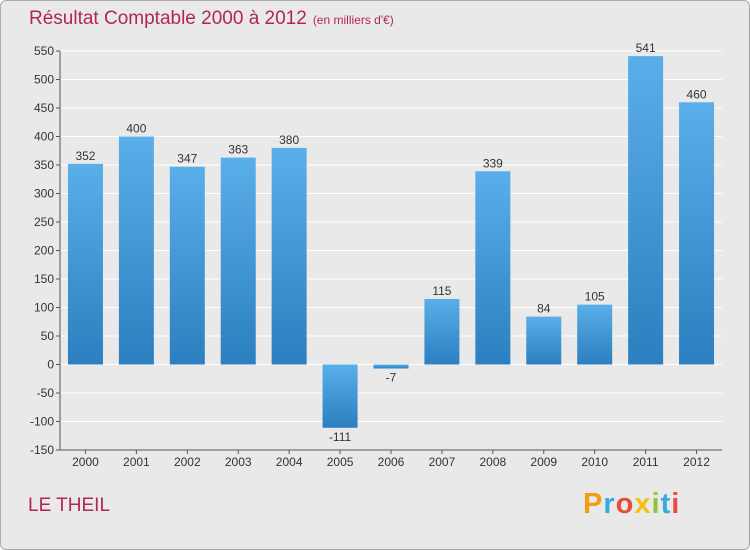 The width and height of the screenshot is (750, 550). Describe the element at coordinates (44, 51) in the screenshot. I see `y-tick-label: 550` at that location.